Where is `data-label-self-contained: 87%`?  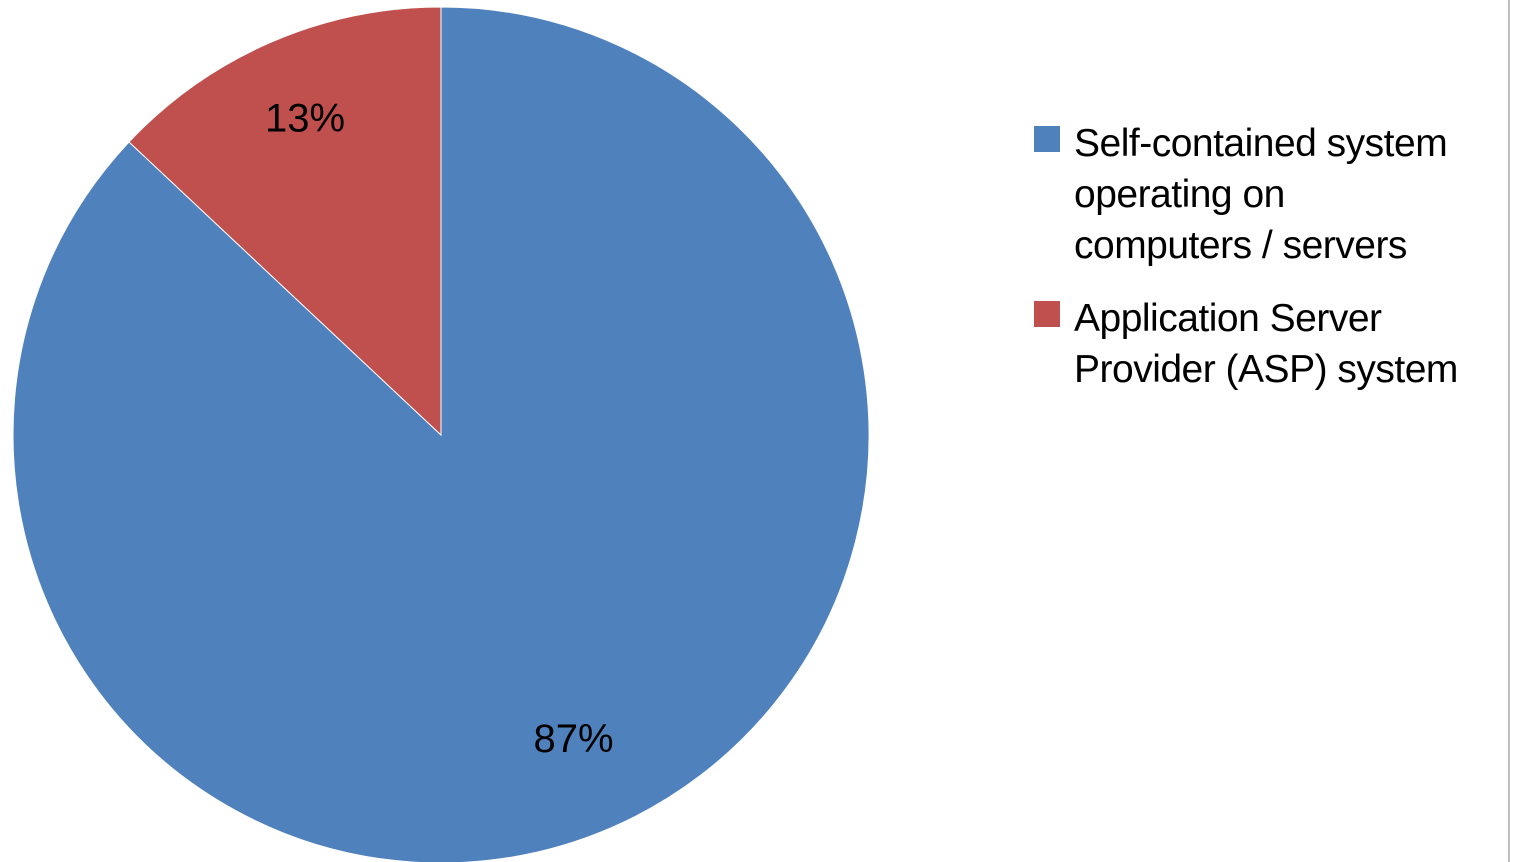 data-label-self-contained: 87% is located at coordinates (574, 739).